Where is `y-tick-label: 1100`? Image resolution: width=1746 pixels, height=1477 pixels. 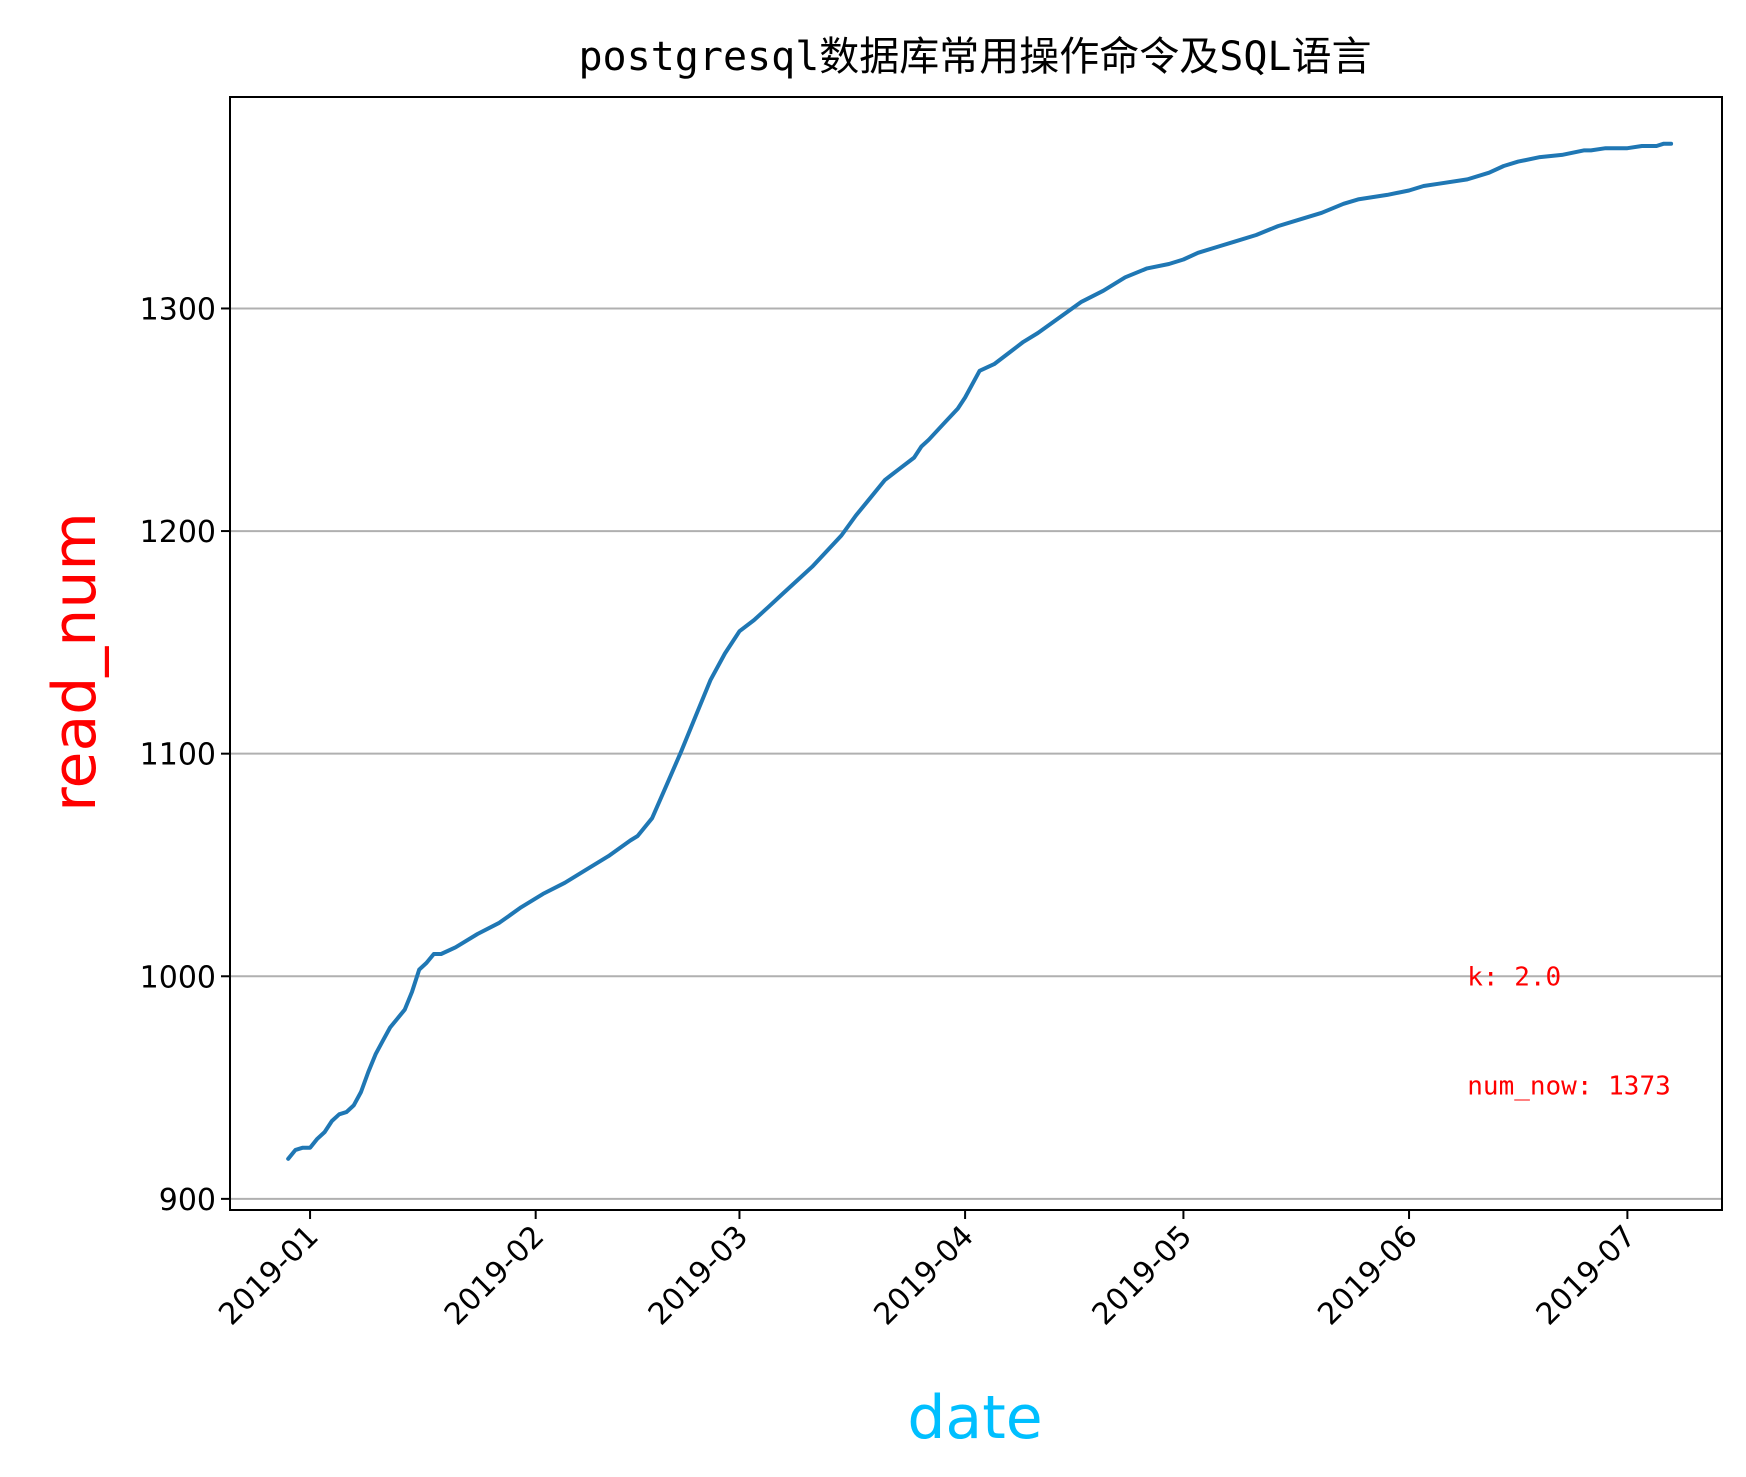
y-tick-label: 1100 is located at coordinates (178, 755).